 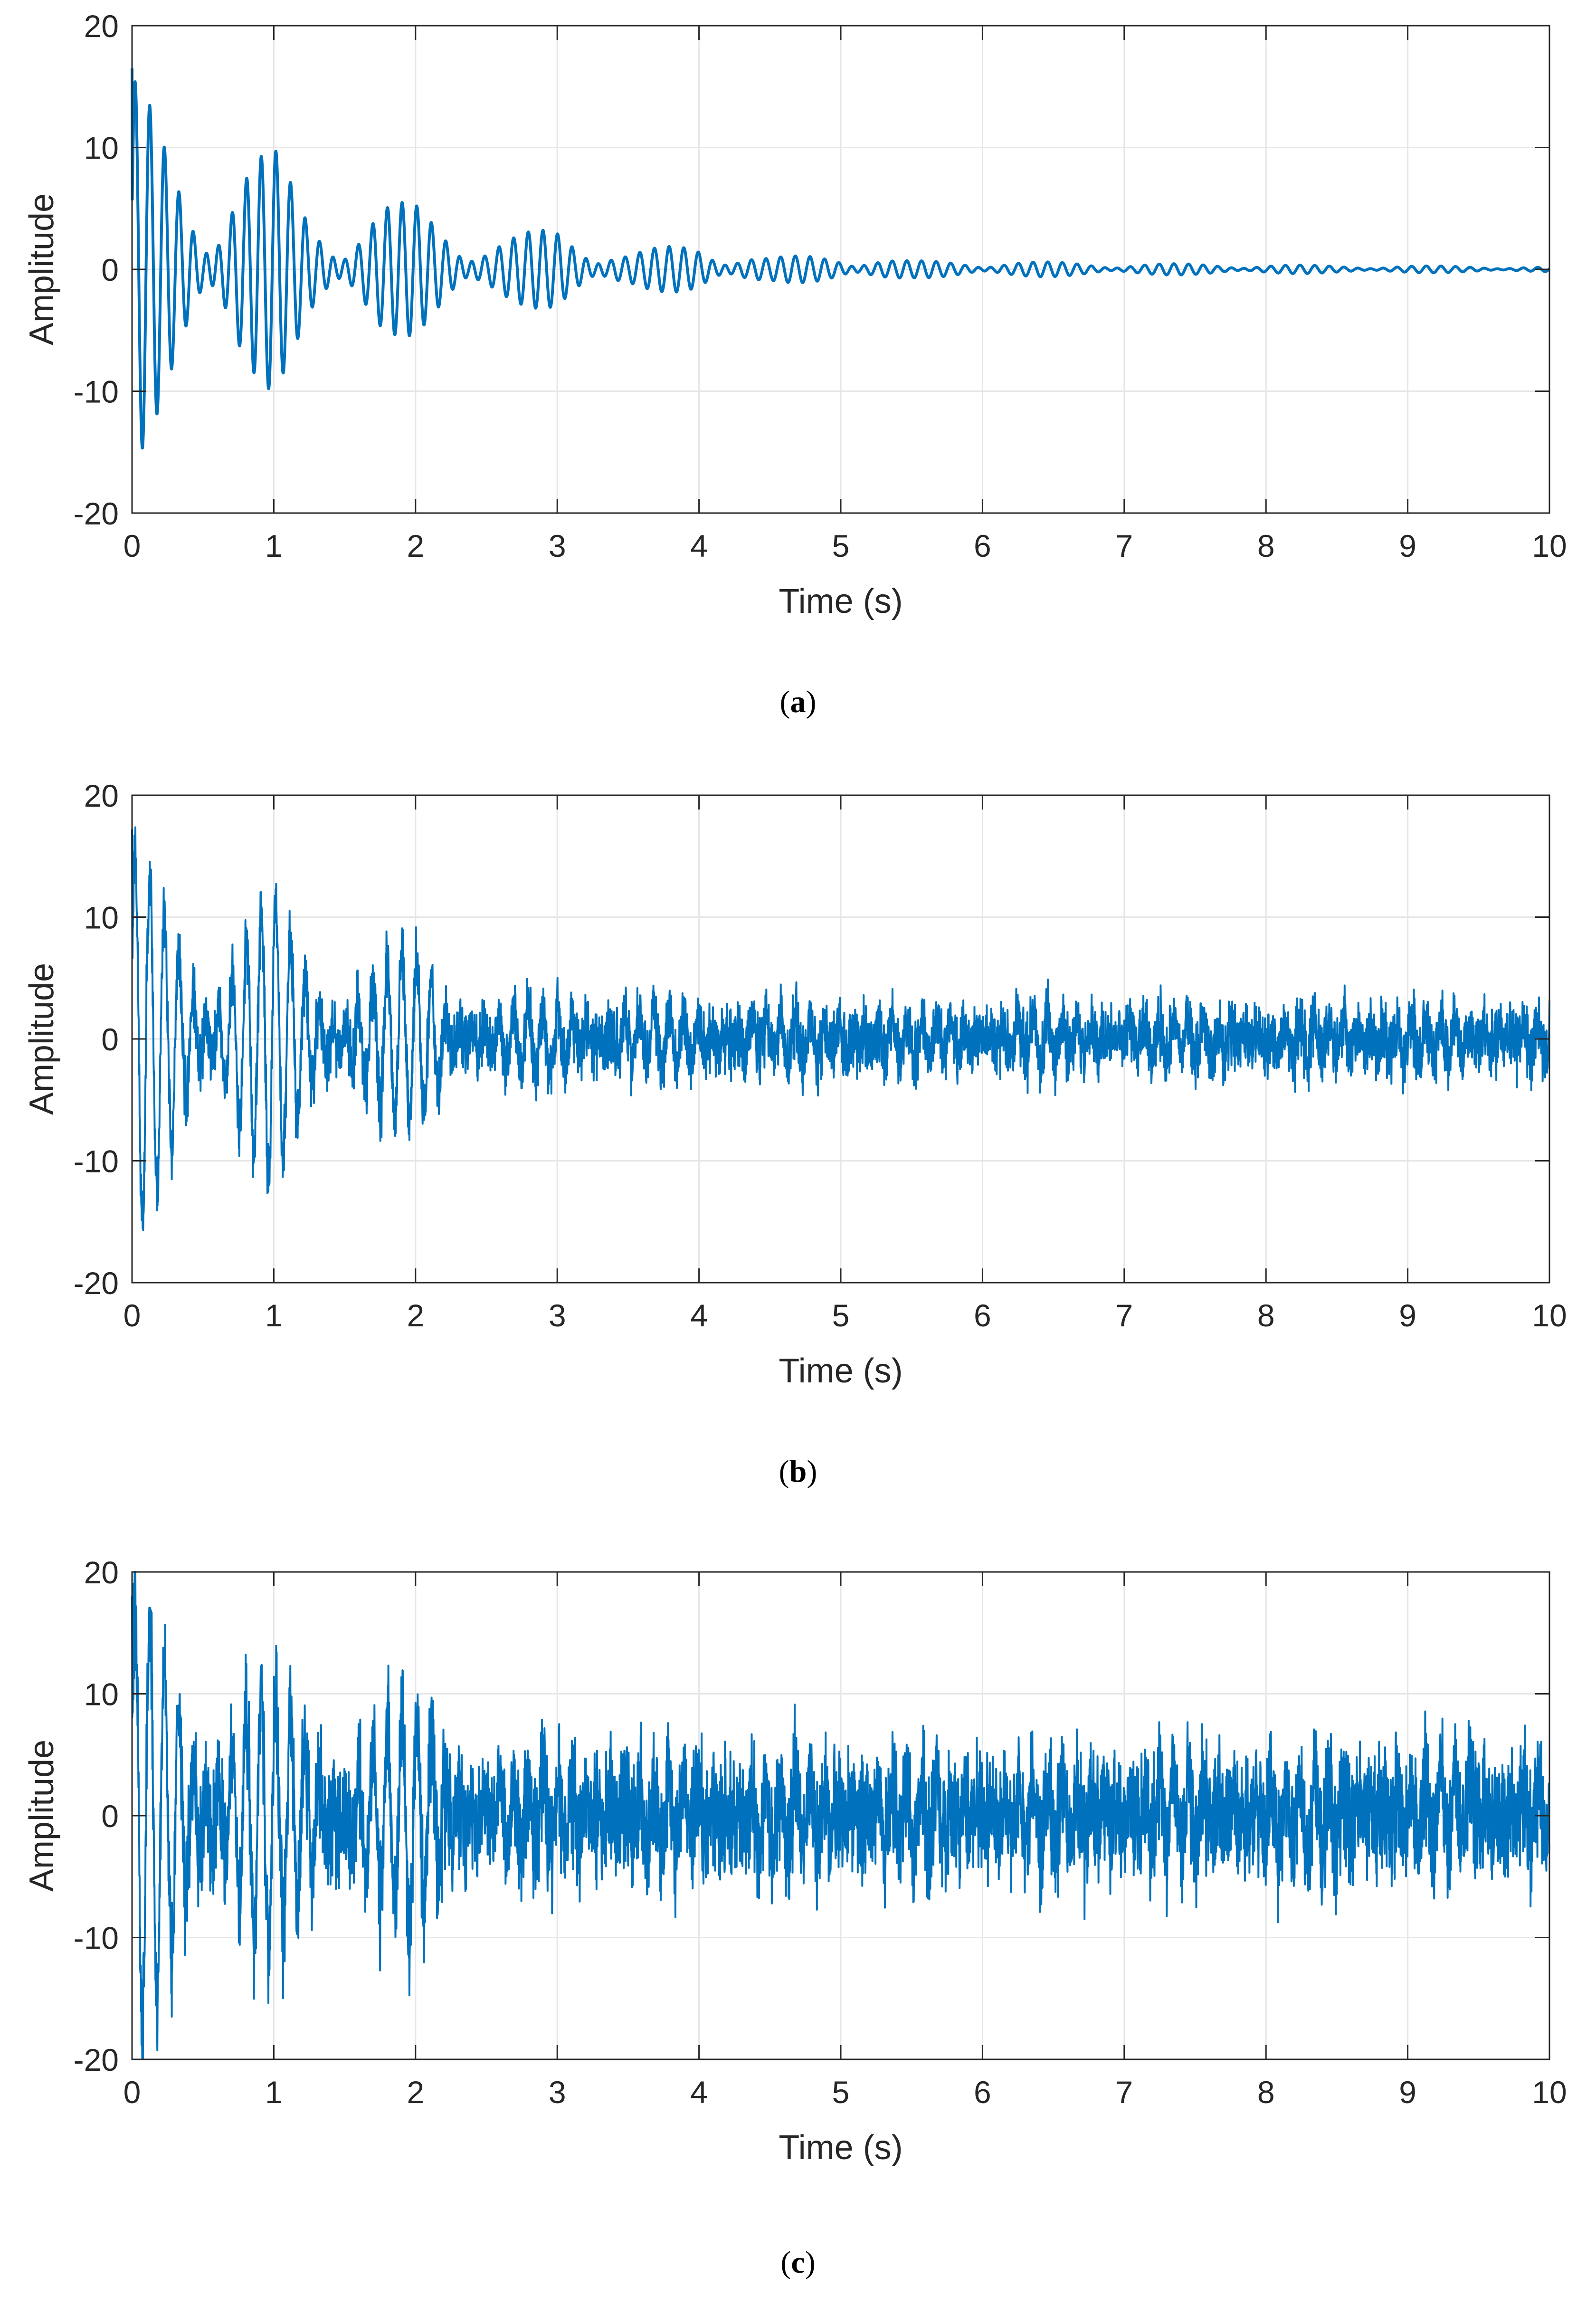 I want to click on caption-c: (c), so click(x=798, y=2262).